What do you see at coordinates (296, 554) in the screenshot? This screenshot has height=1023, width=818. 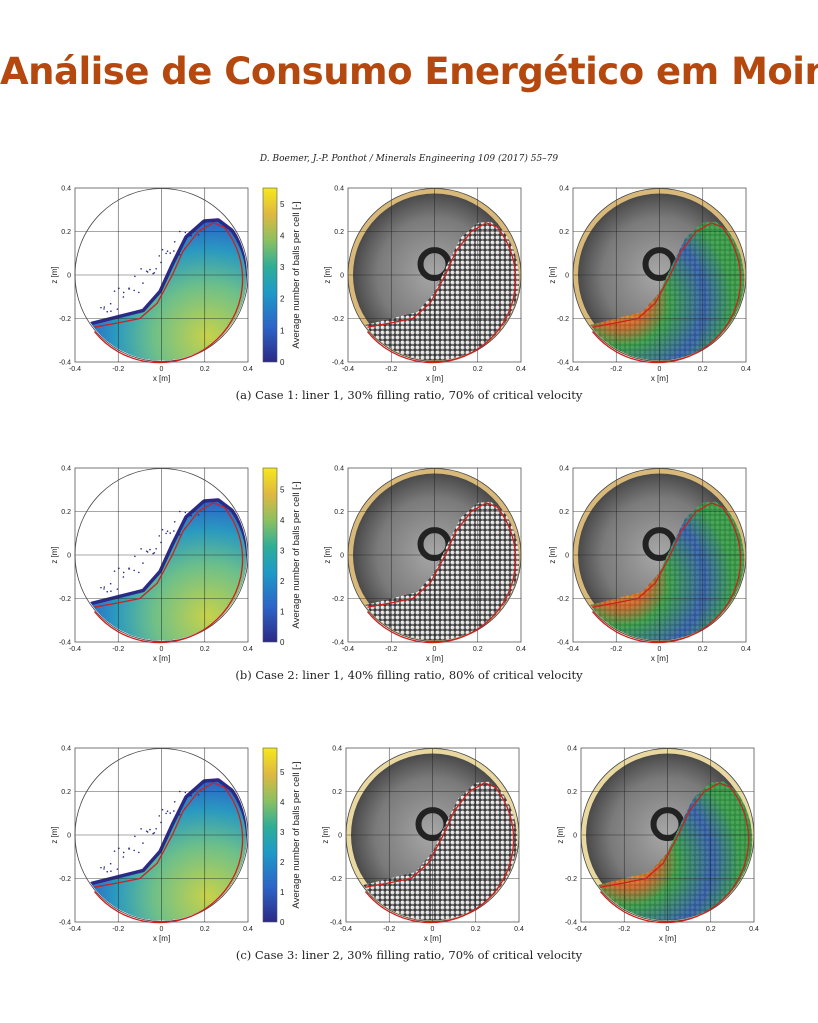 I see `colorbar-label: Average number of balls per cell [-]` at bounding box center [296, 554].